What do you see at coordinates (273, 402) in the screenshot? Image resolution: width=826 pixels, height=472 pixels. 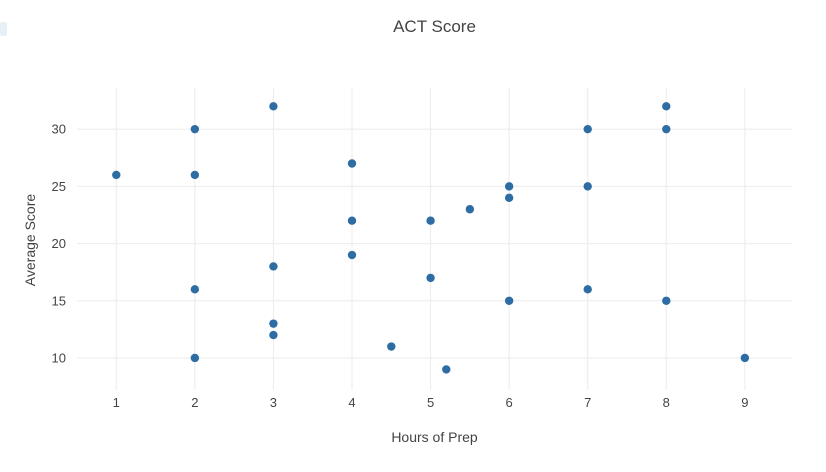 I see `x-tick-label: 3` at bounding box center [273, 402].